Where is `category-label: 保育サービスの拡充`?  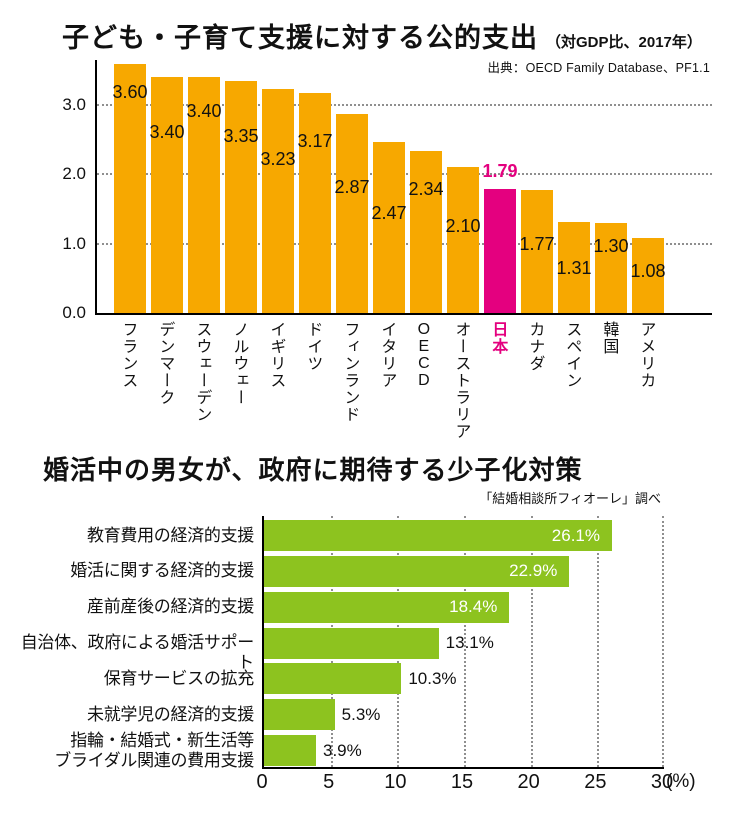 category-label: 保育サービスの拡充 is located at coordinates (179, 678).